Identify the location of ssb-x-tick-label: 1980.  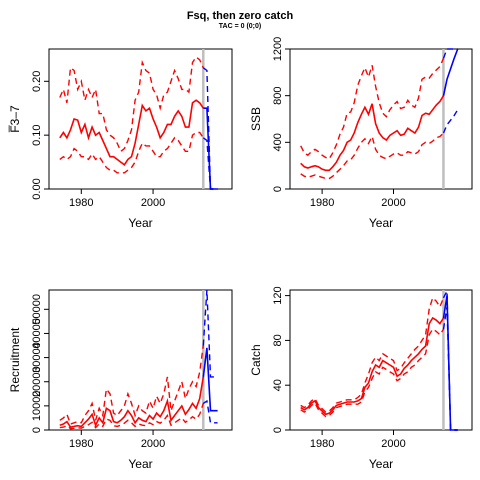
(322, 203).